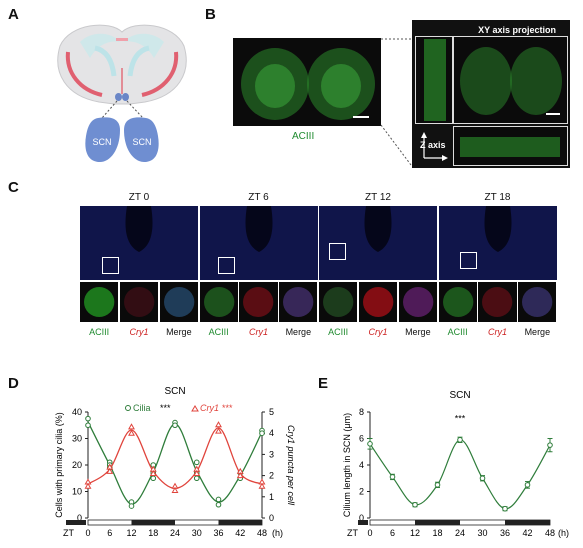 Image resolution: width=583 pixels, height=548 pixels. What do you see at coordinates (77, 465) in the screenshot?
I see `y-tick-label: 20` at bounding box center [77, 465].